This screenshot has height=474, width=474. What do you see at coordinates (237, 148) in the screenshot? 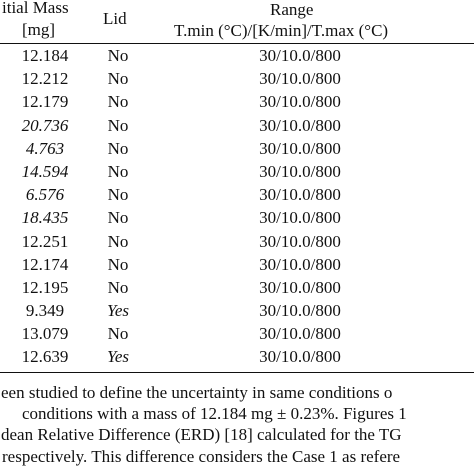
I see `table-row: 4.763 No 30/10.0/800` at bounding box center [237, 148].